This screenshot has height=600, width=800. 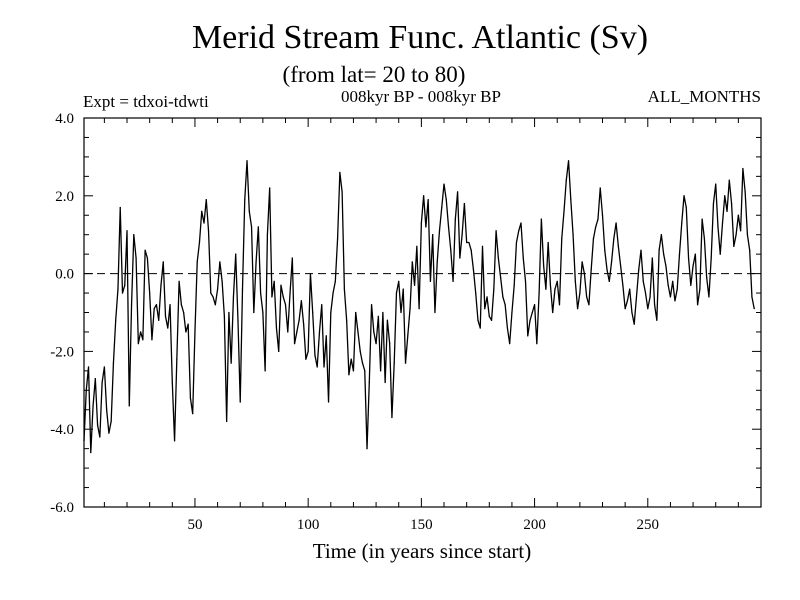 I want to click on chart-subtitle: (from lat= 20 to 80), so click(x=374, y=74).